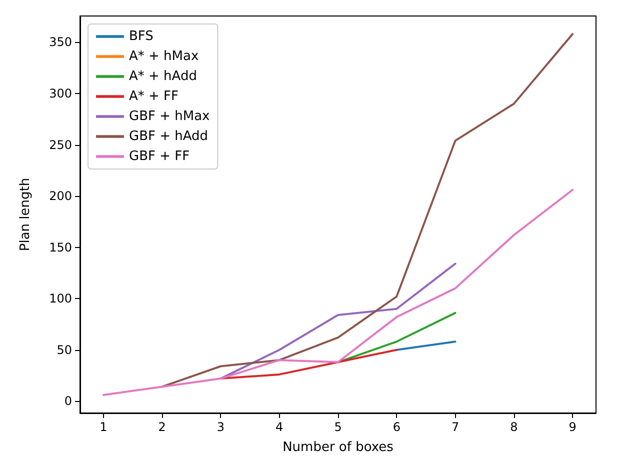 This screenshot has width=619, height=472. I want to click on legend-label: GBF + hAdd, so click(168, 136).